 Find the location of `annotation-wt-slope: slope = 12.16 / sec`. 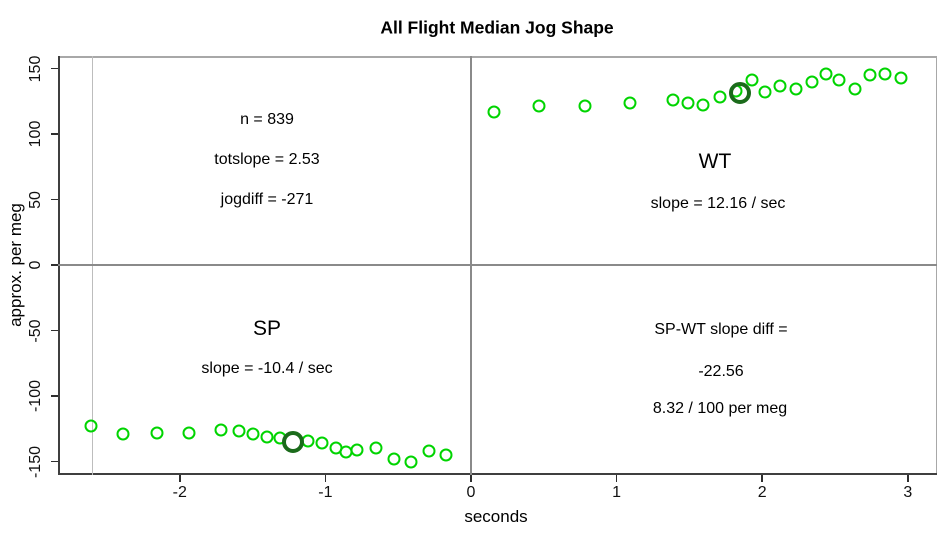

annotation-wt-slope: slope = 12.16 / sec is located at coordinates (718, 203).